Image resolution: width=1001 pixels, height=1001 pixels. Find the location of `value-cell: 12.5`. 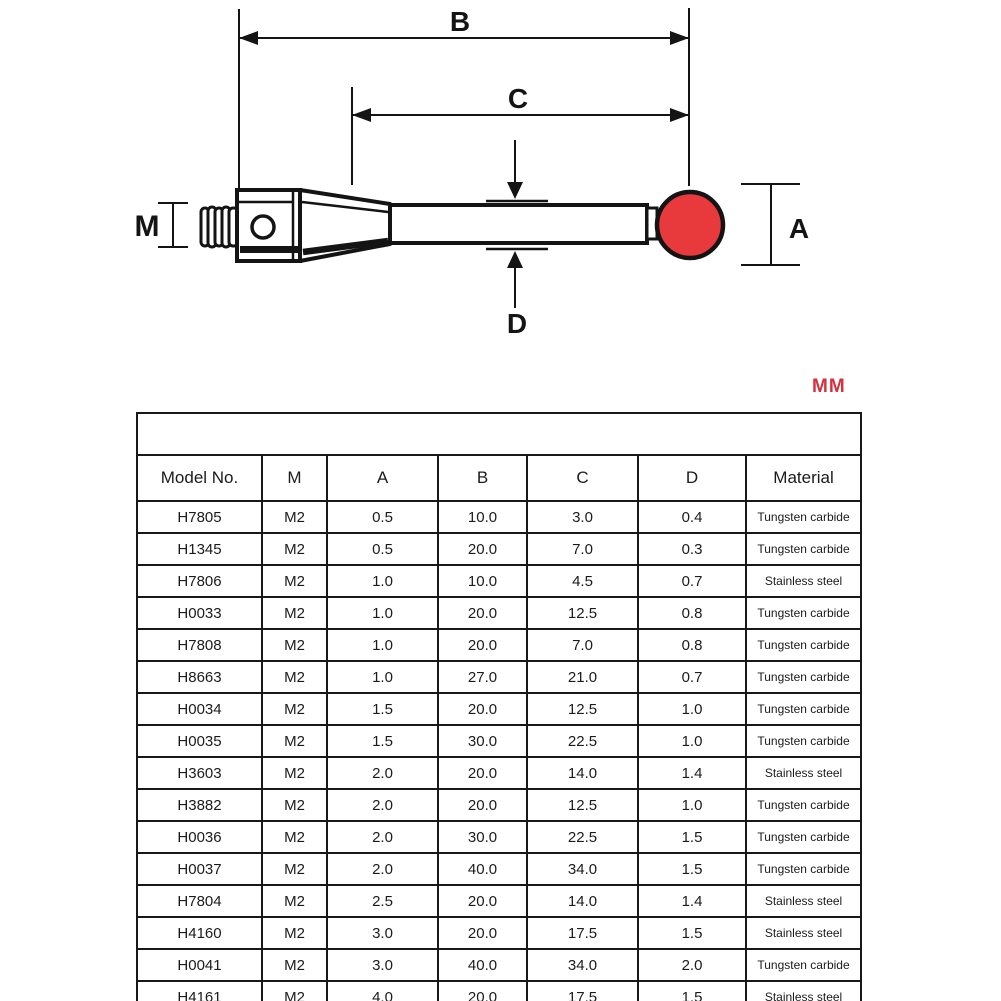

value-cell: 12.5 is located at coordinates (582, 613).